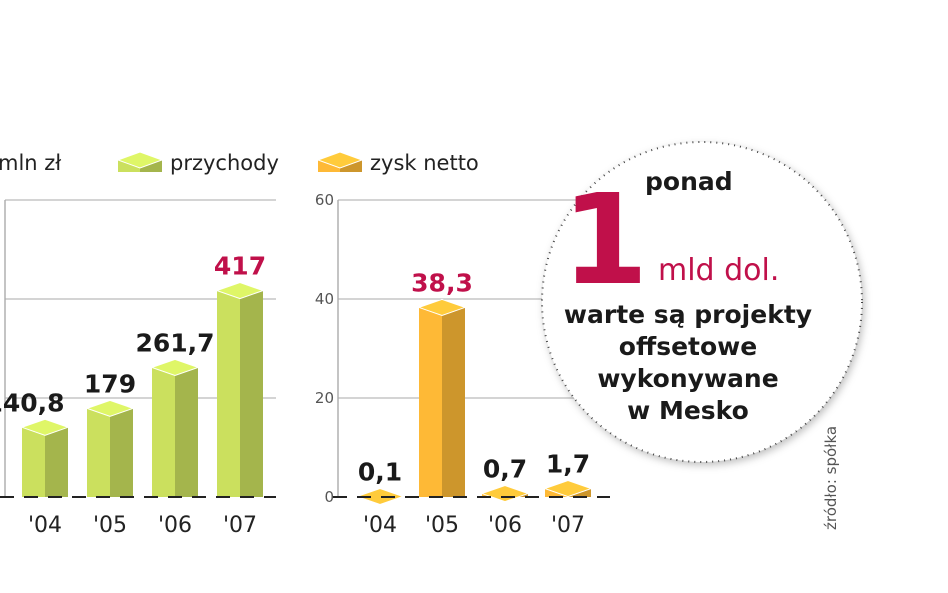 This screenshot has width=948, height=593. What do you see at coordinates (505, 469) in the screenshot?
I see `data-label: 0,7` at bounding box center [505, 469].